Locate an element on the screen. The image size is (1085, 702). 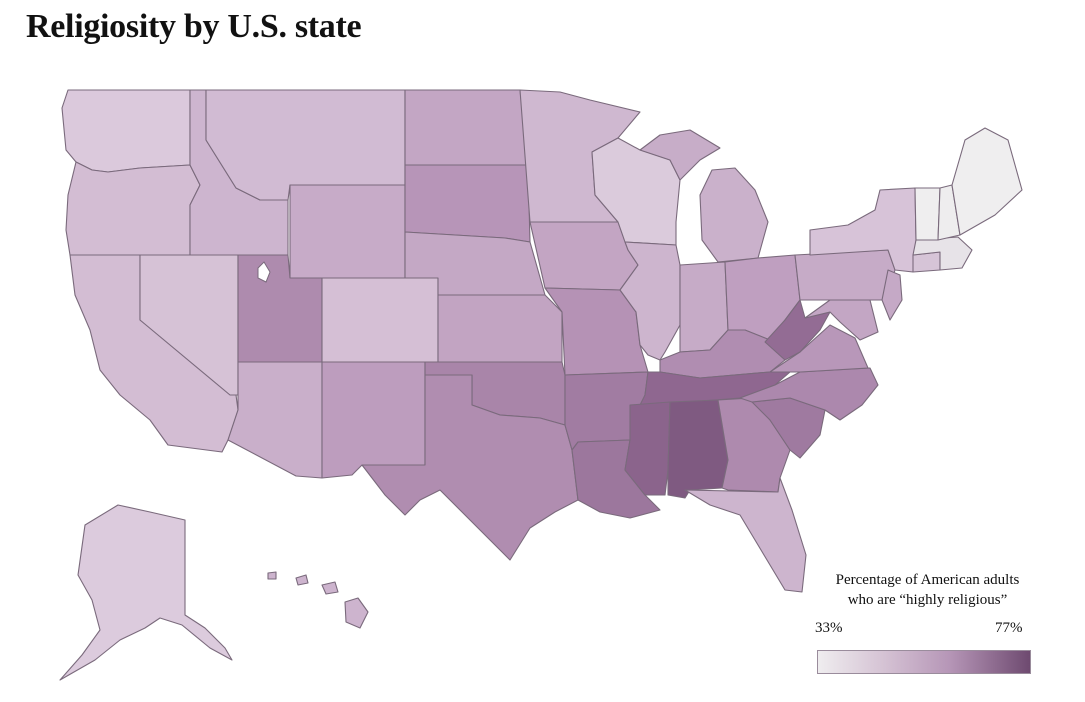
state-maine is located at coordinates (987, 181).